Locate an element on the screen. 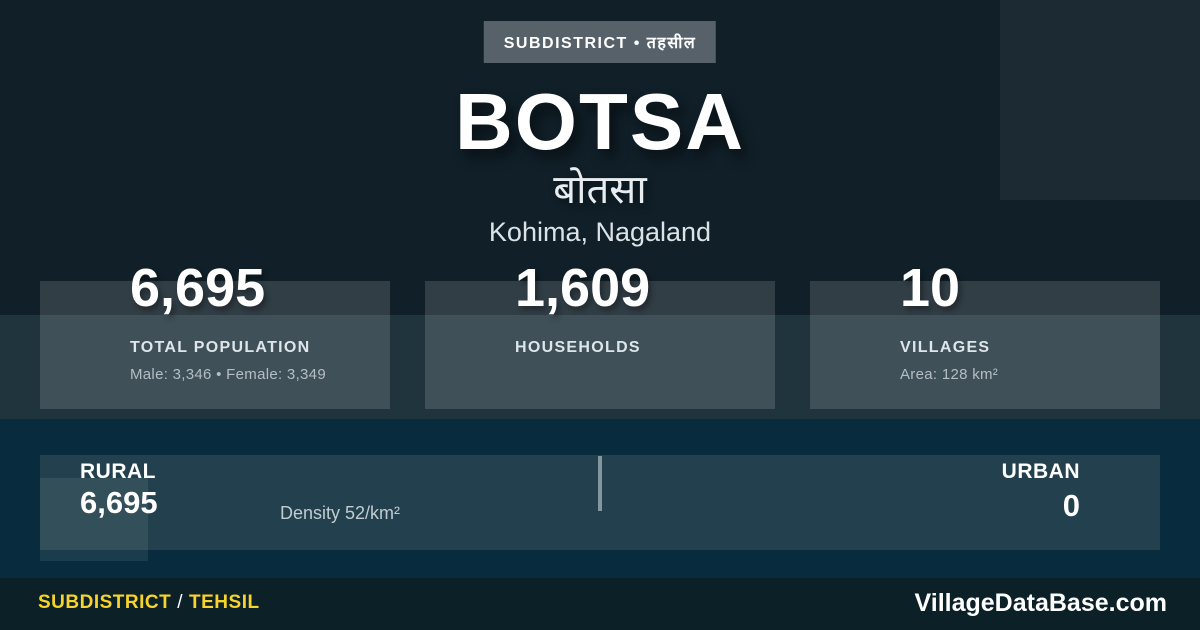 Image resolution: width=1200 pixels, height=630 pixels. rural-urban-strip is located at coordinates (600, 502).